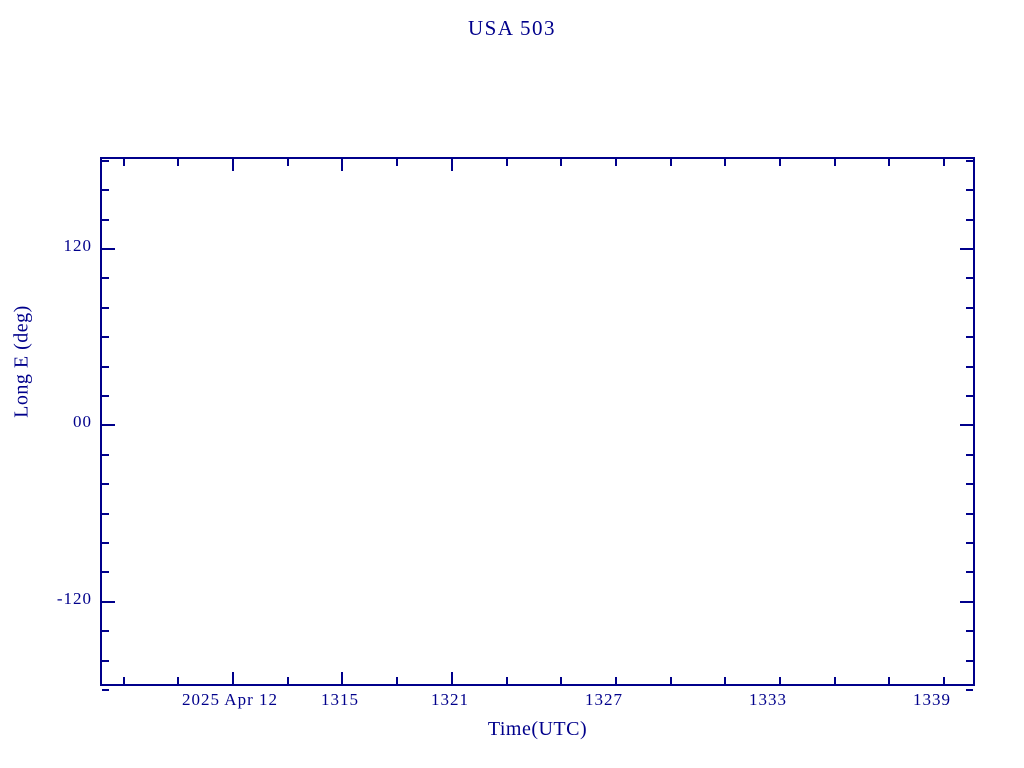 Image resolution: width=1024 pixels, height=768 pixels. Describe the element at coordinates (604, 699) in the screenshot. I see `x-axis-tick-label: 1327` at that location.